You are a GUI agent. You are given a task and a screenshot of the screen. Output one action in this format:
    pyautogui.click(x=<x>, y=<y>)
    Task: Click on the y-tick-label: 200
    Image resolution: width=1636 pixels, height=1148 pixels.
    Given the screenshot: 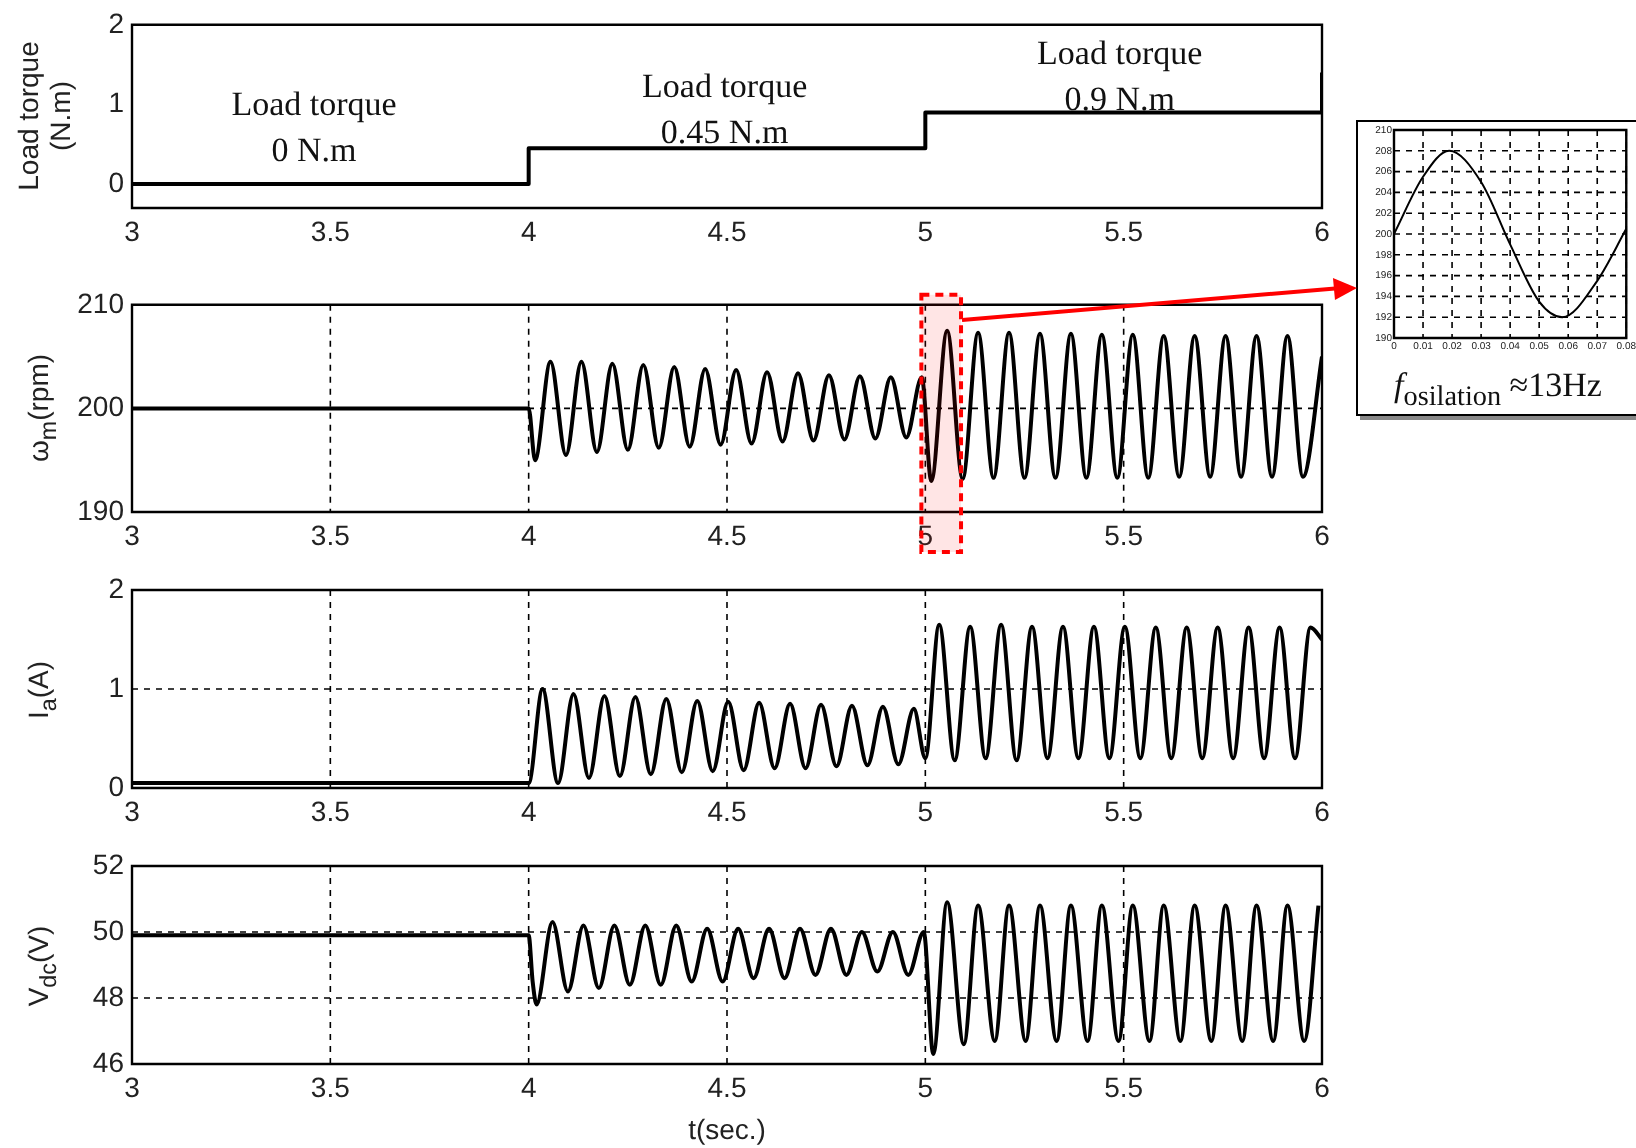 What is the action you would take?
    pyautogui.click(x=101, y=406)
    